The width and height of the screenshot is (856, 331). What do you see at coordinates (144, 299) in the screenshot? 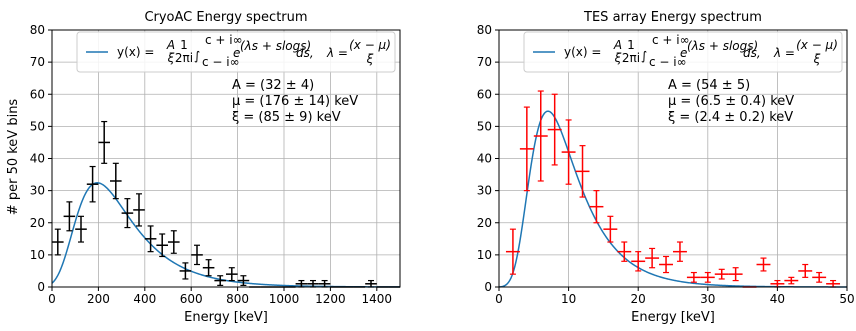
I see `x-tick-label: 400` at bounding box center [144, 299].